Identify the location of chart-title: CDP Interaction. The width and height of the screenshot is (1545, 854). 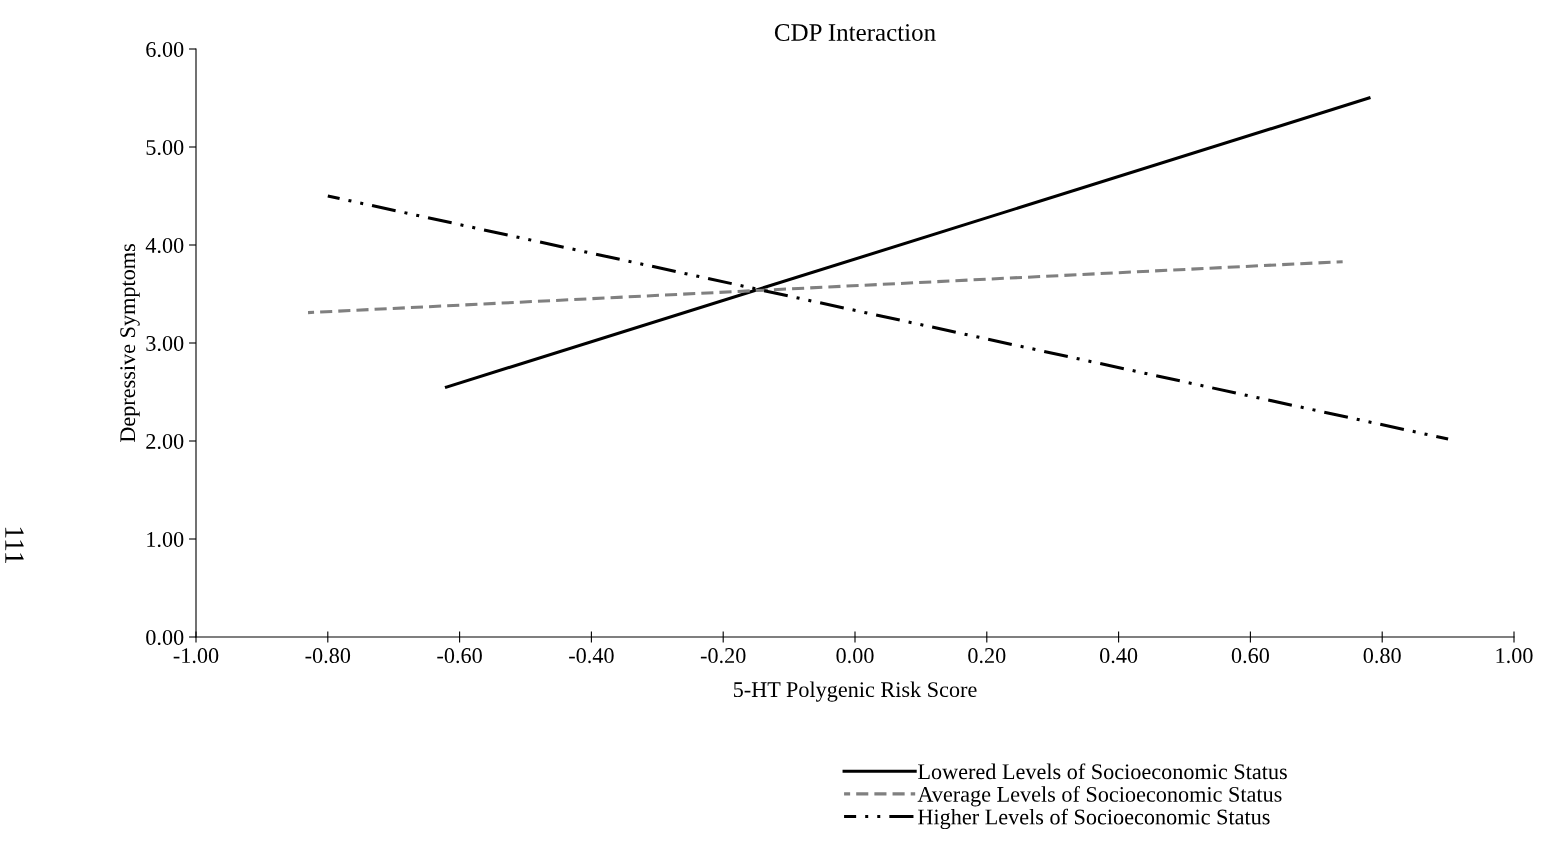
(855, 32).